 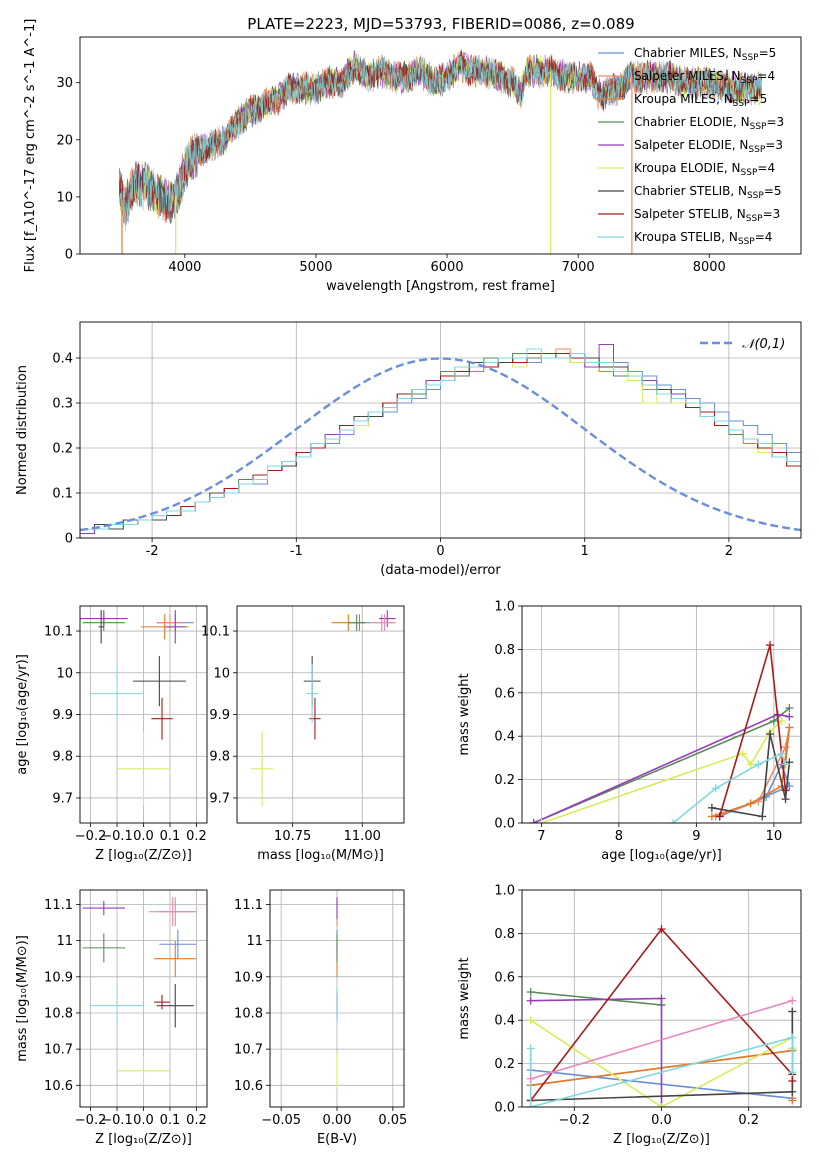 I want to click on x-axis-label: age [log₁₀(age/yr)], so click(x=661, y=855).